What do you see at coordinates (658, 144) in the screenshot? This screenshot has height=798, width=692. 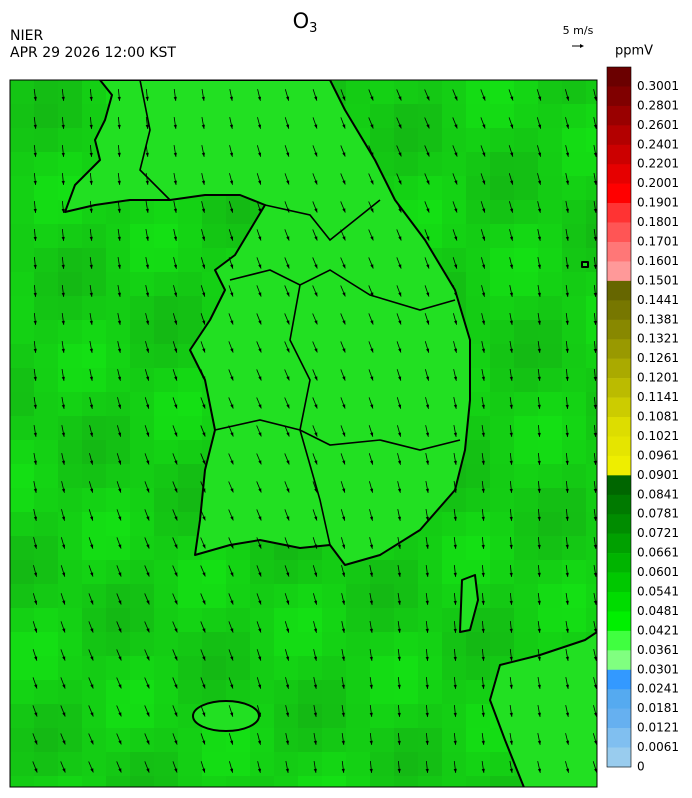 I see `colorbar-label: 0.2401` at bounding box center [658, 144].